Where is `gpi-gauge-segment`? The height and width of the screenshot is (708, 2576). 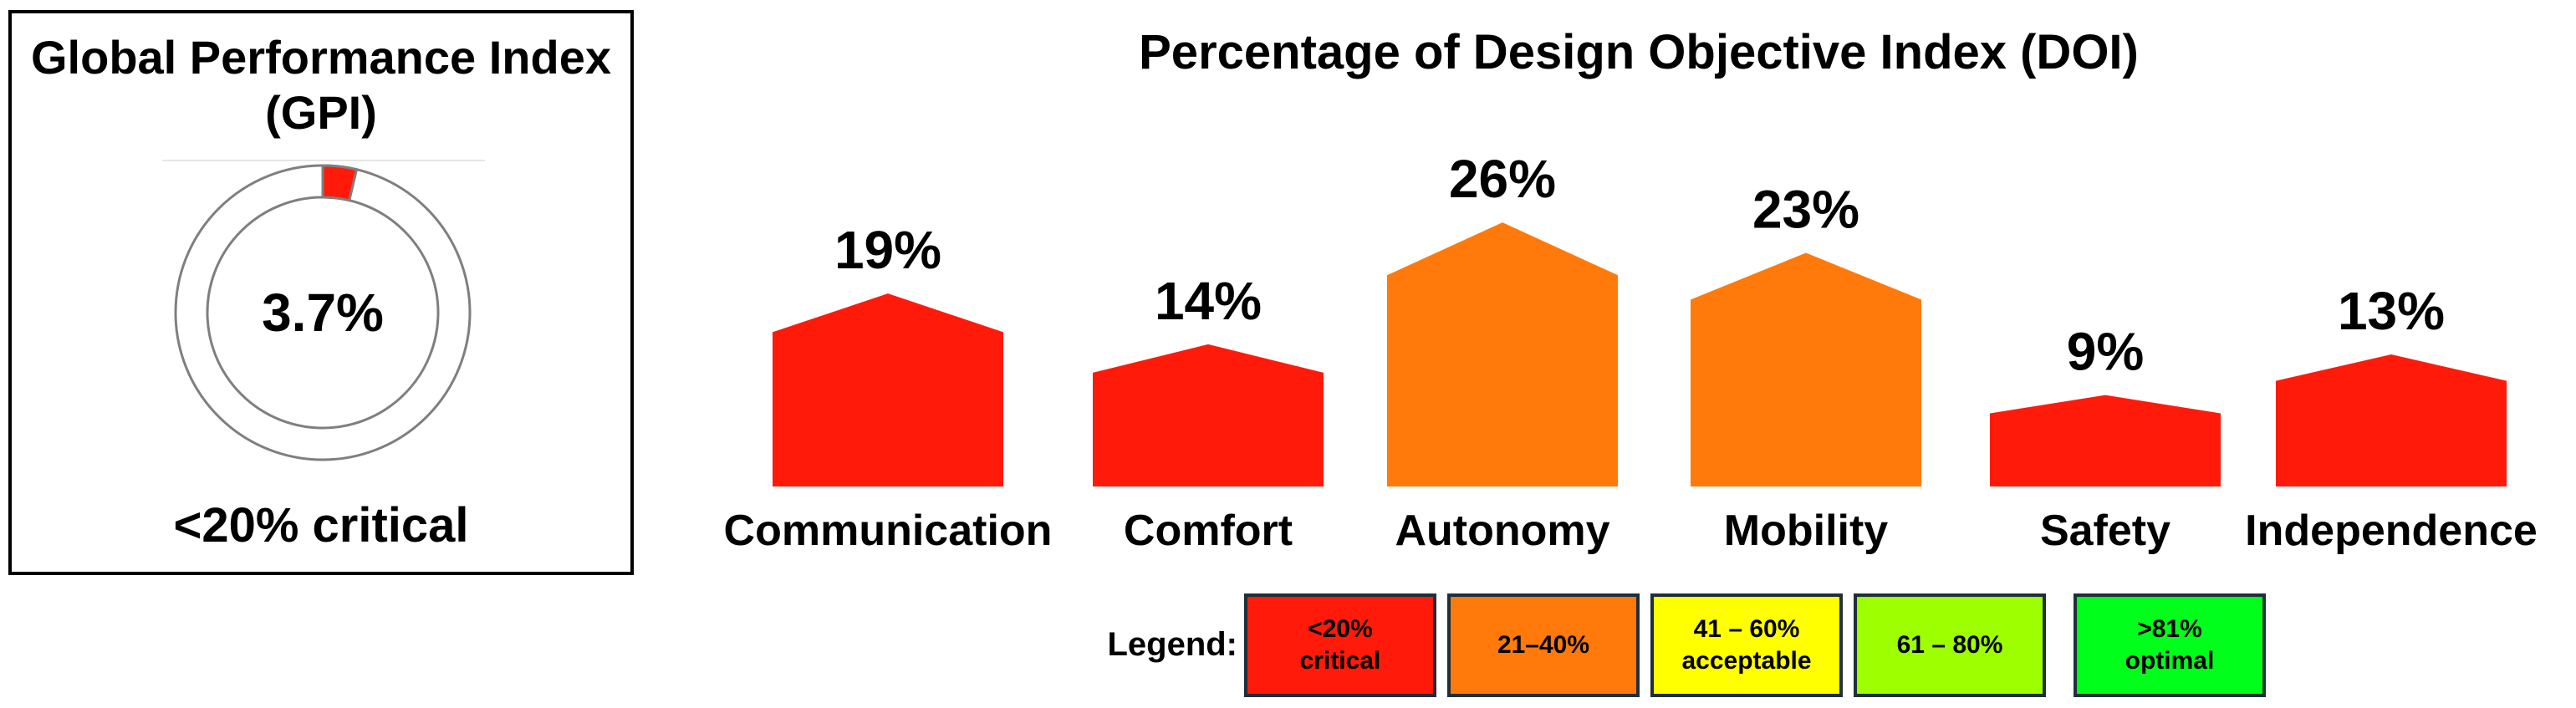 gpi-gauge-segment is located at coordinates (340, 183).